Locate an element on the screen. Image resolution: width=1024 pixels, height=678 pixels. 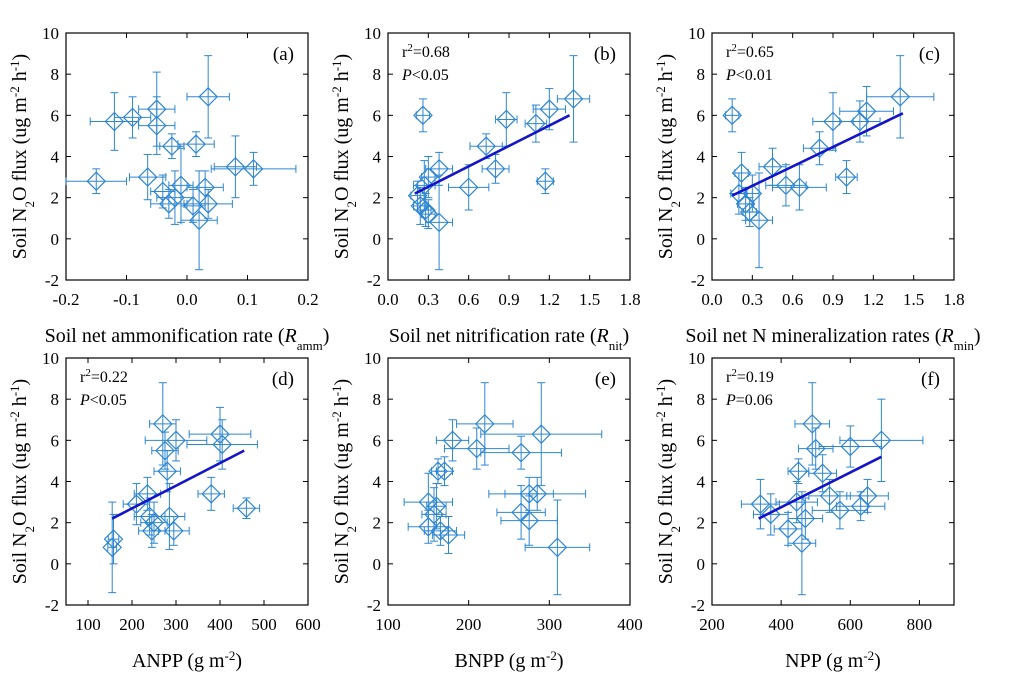
y-axis-label-part: Soil N is located at coordinates (342, 234).